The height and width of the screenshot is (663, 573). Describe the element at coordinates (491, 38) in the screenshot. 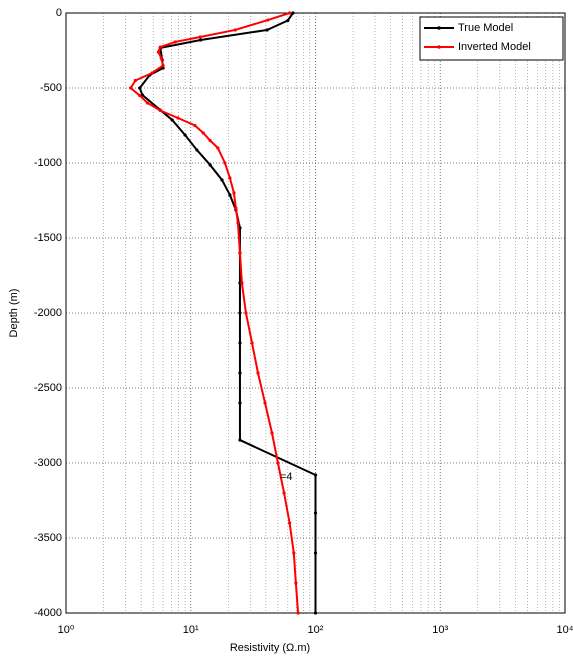

I see `legend-box` at that location.